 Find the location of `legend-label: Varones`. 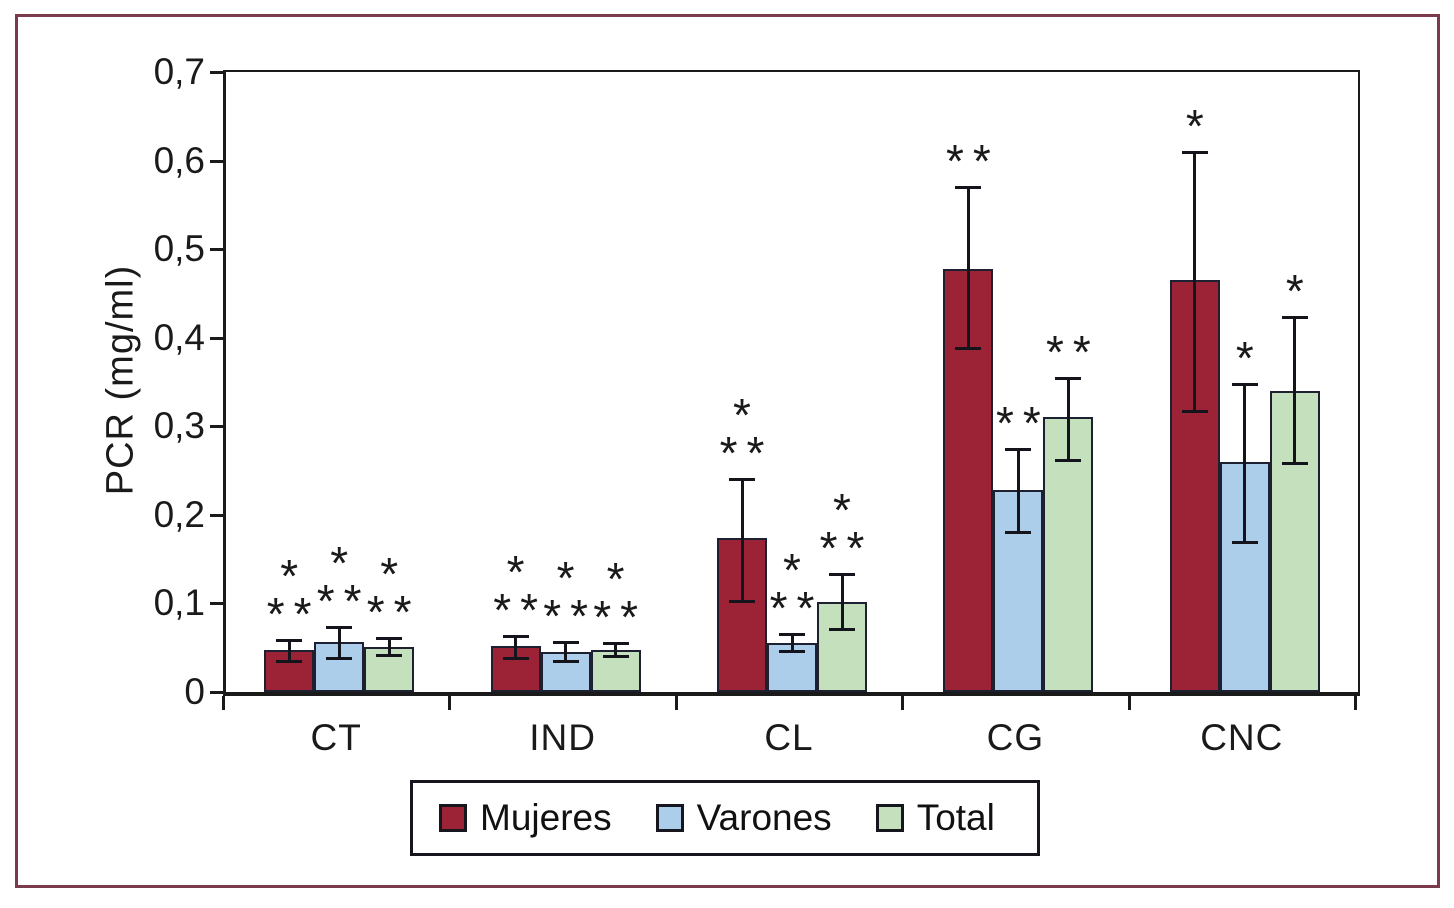

legend-label: Varones is located at coordinates (764, 817).